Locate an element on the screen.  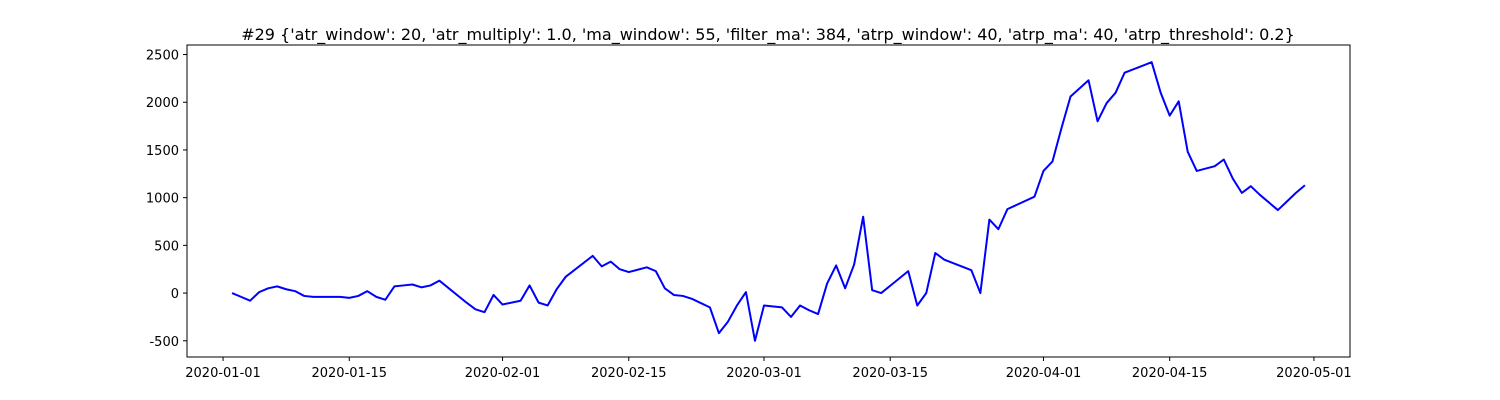
x-tick-label: 2020-02-01 is located at coordinates (503, 373).